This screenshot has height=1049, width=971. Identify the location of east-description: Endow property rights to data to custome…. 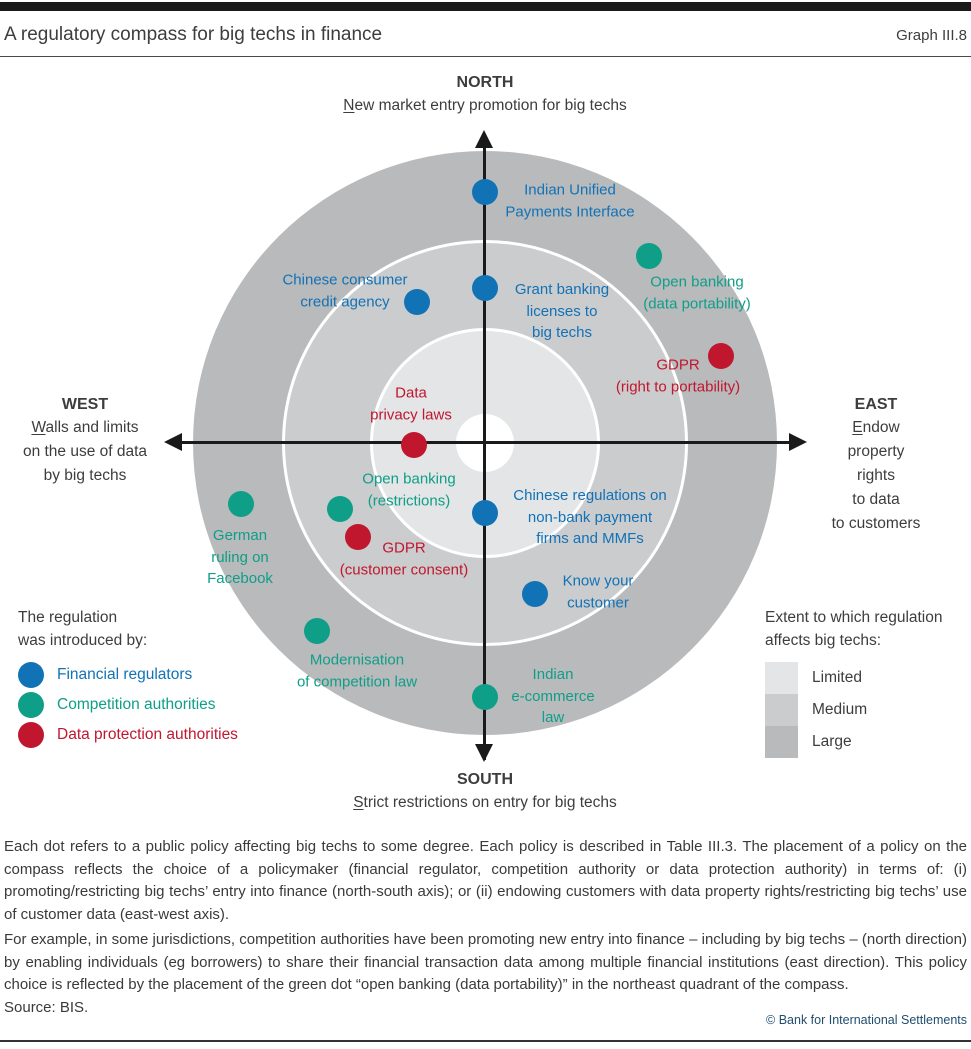
(876, 475).